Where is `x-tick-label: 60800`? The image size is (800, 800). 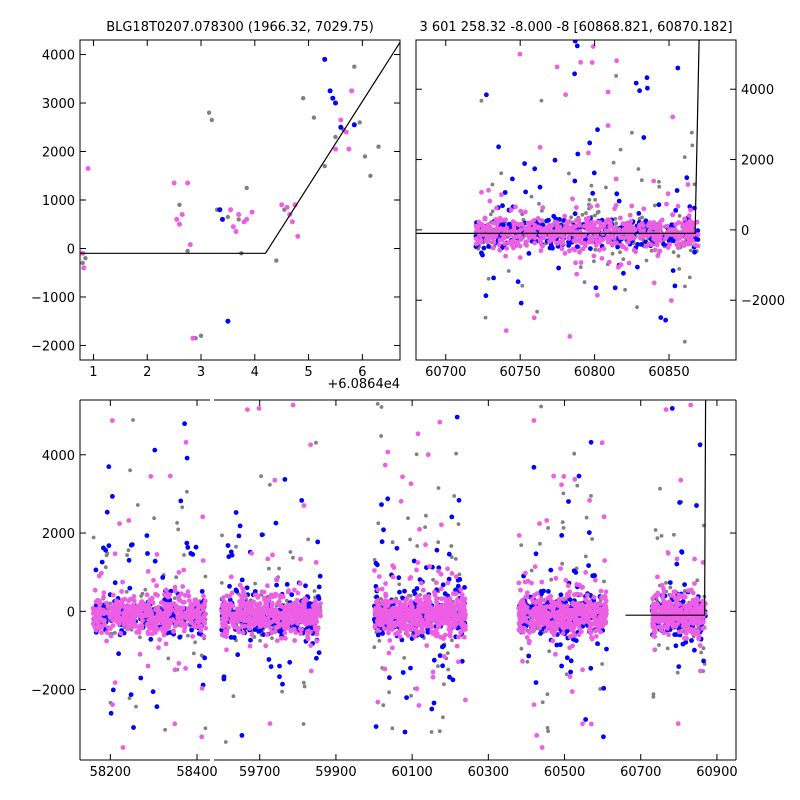 x-tick-label: 60800 is located at coordinates (594, 372).